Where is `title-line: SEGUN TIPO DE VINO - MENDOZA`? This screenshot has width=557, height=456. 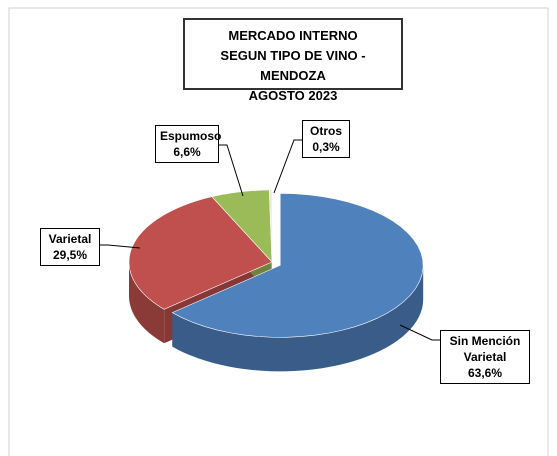 title-line: SEGUN TIPO DE VINO - MENDOZA is located at coordinates (293, 65).